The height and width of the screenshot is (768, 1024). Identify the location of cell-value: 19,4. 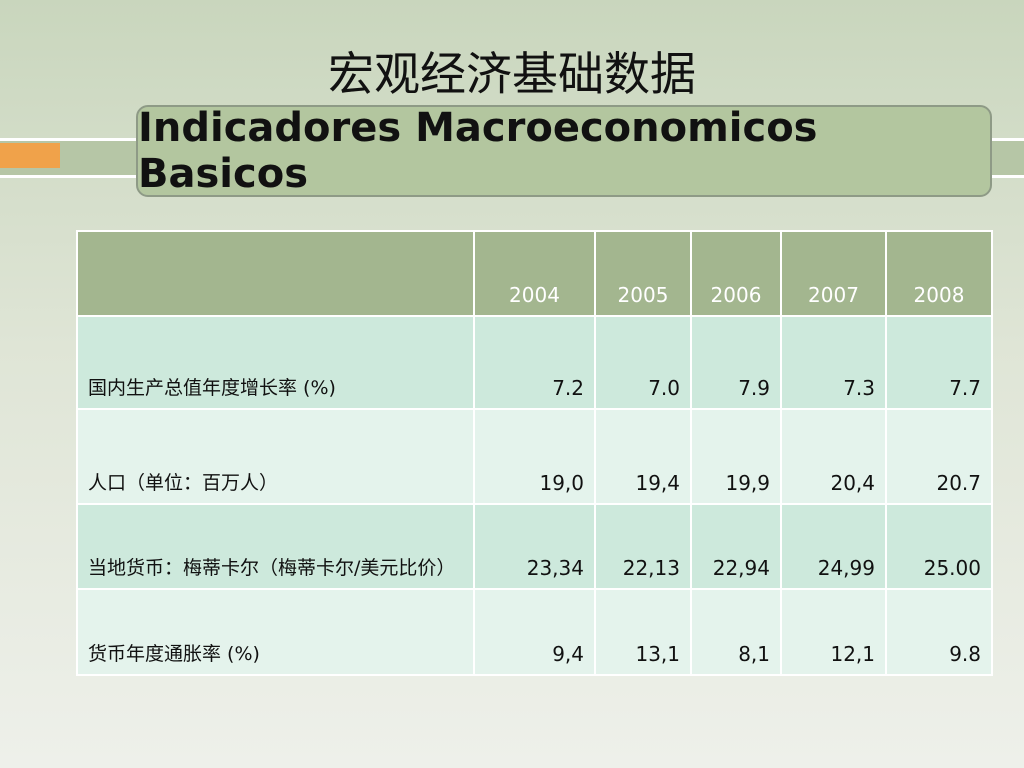
(643, 456).